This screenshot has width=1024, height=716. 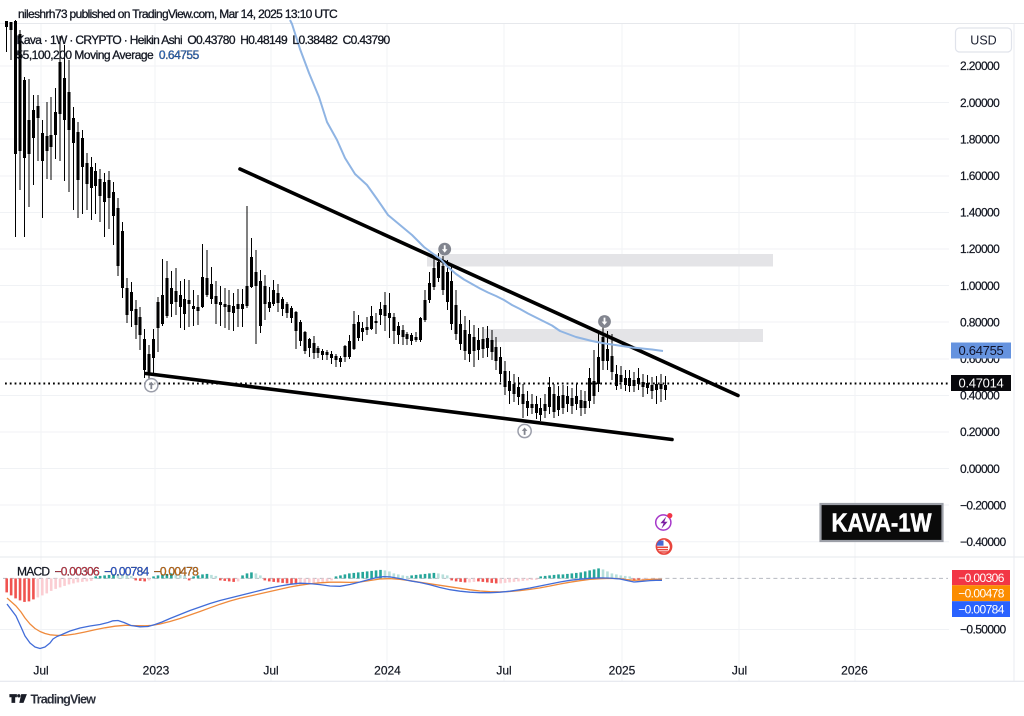 I want to click on svg-text: 0.80000, so click(x=980, y=322).